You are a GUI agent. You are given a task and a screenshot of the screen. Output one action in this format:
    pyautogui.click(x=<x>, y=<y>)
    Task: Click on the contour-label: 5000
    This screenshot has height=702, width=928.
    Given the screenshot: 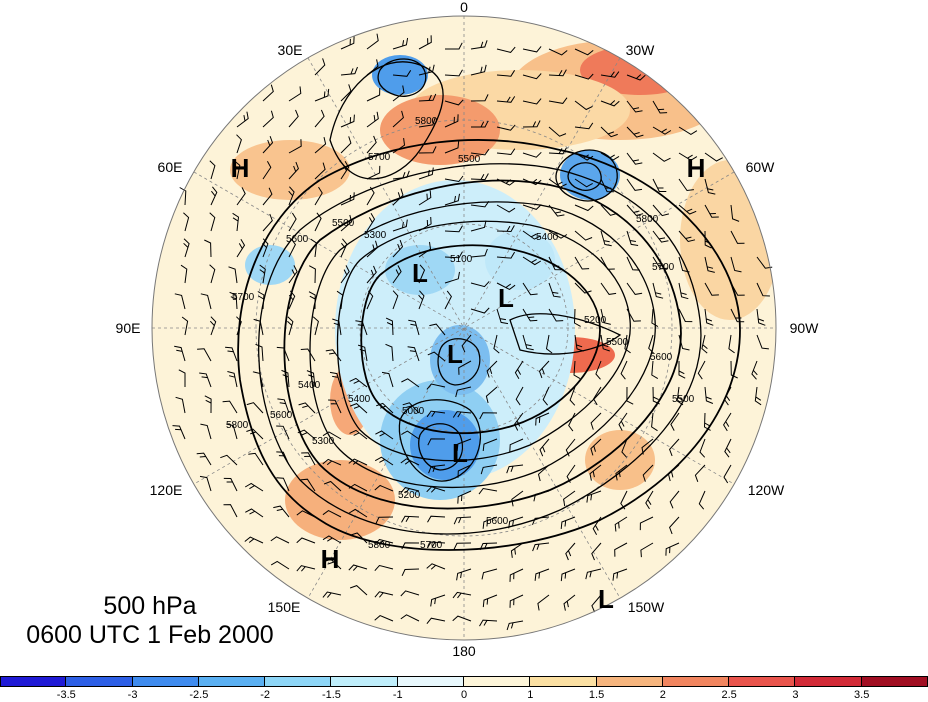 What is the action you would take?
    pyautogui.click(x=413, y=411)
    